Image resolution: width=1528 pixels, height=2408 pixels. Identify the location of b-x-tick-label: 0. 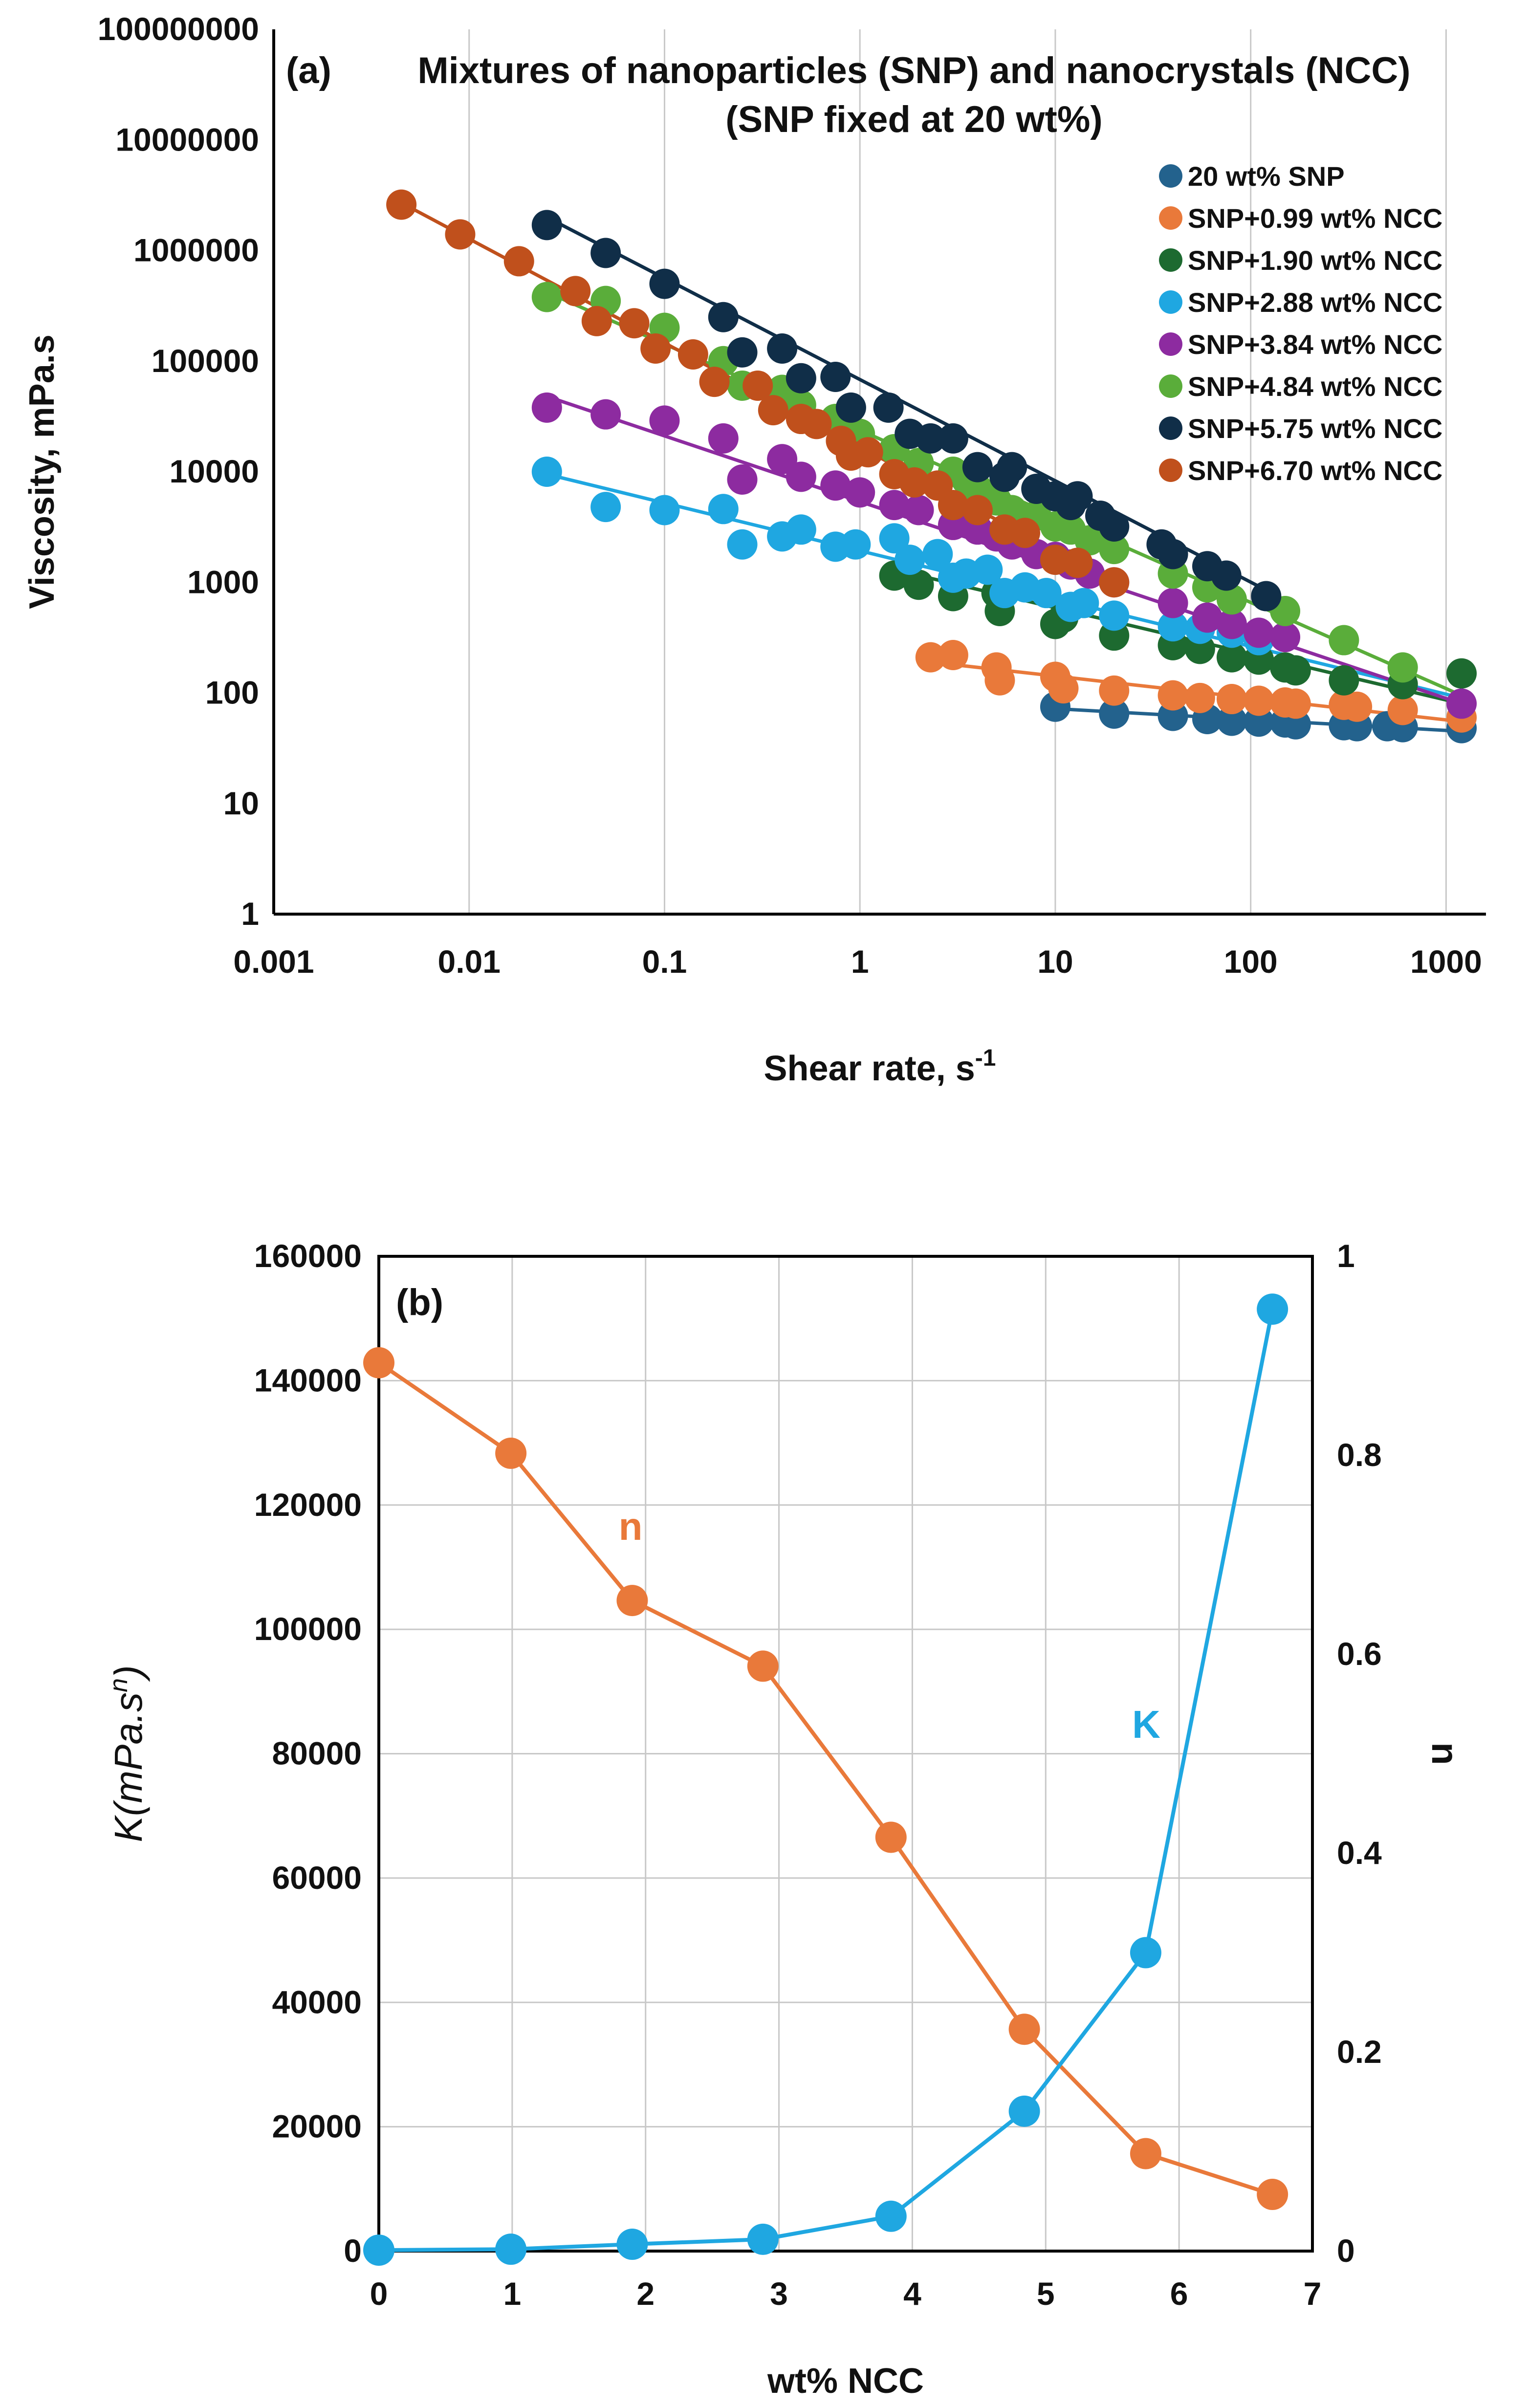
(379, 2294).